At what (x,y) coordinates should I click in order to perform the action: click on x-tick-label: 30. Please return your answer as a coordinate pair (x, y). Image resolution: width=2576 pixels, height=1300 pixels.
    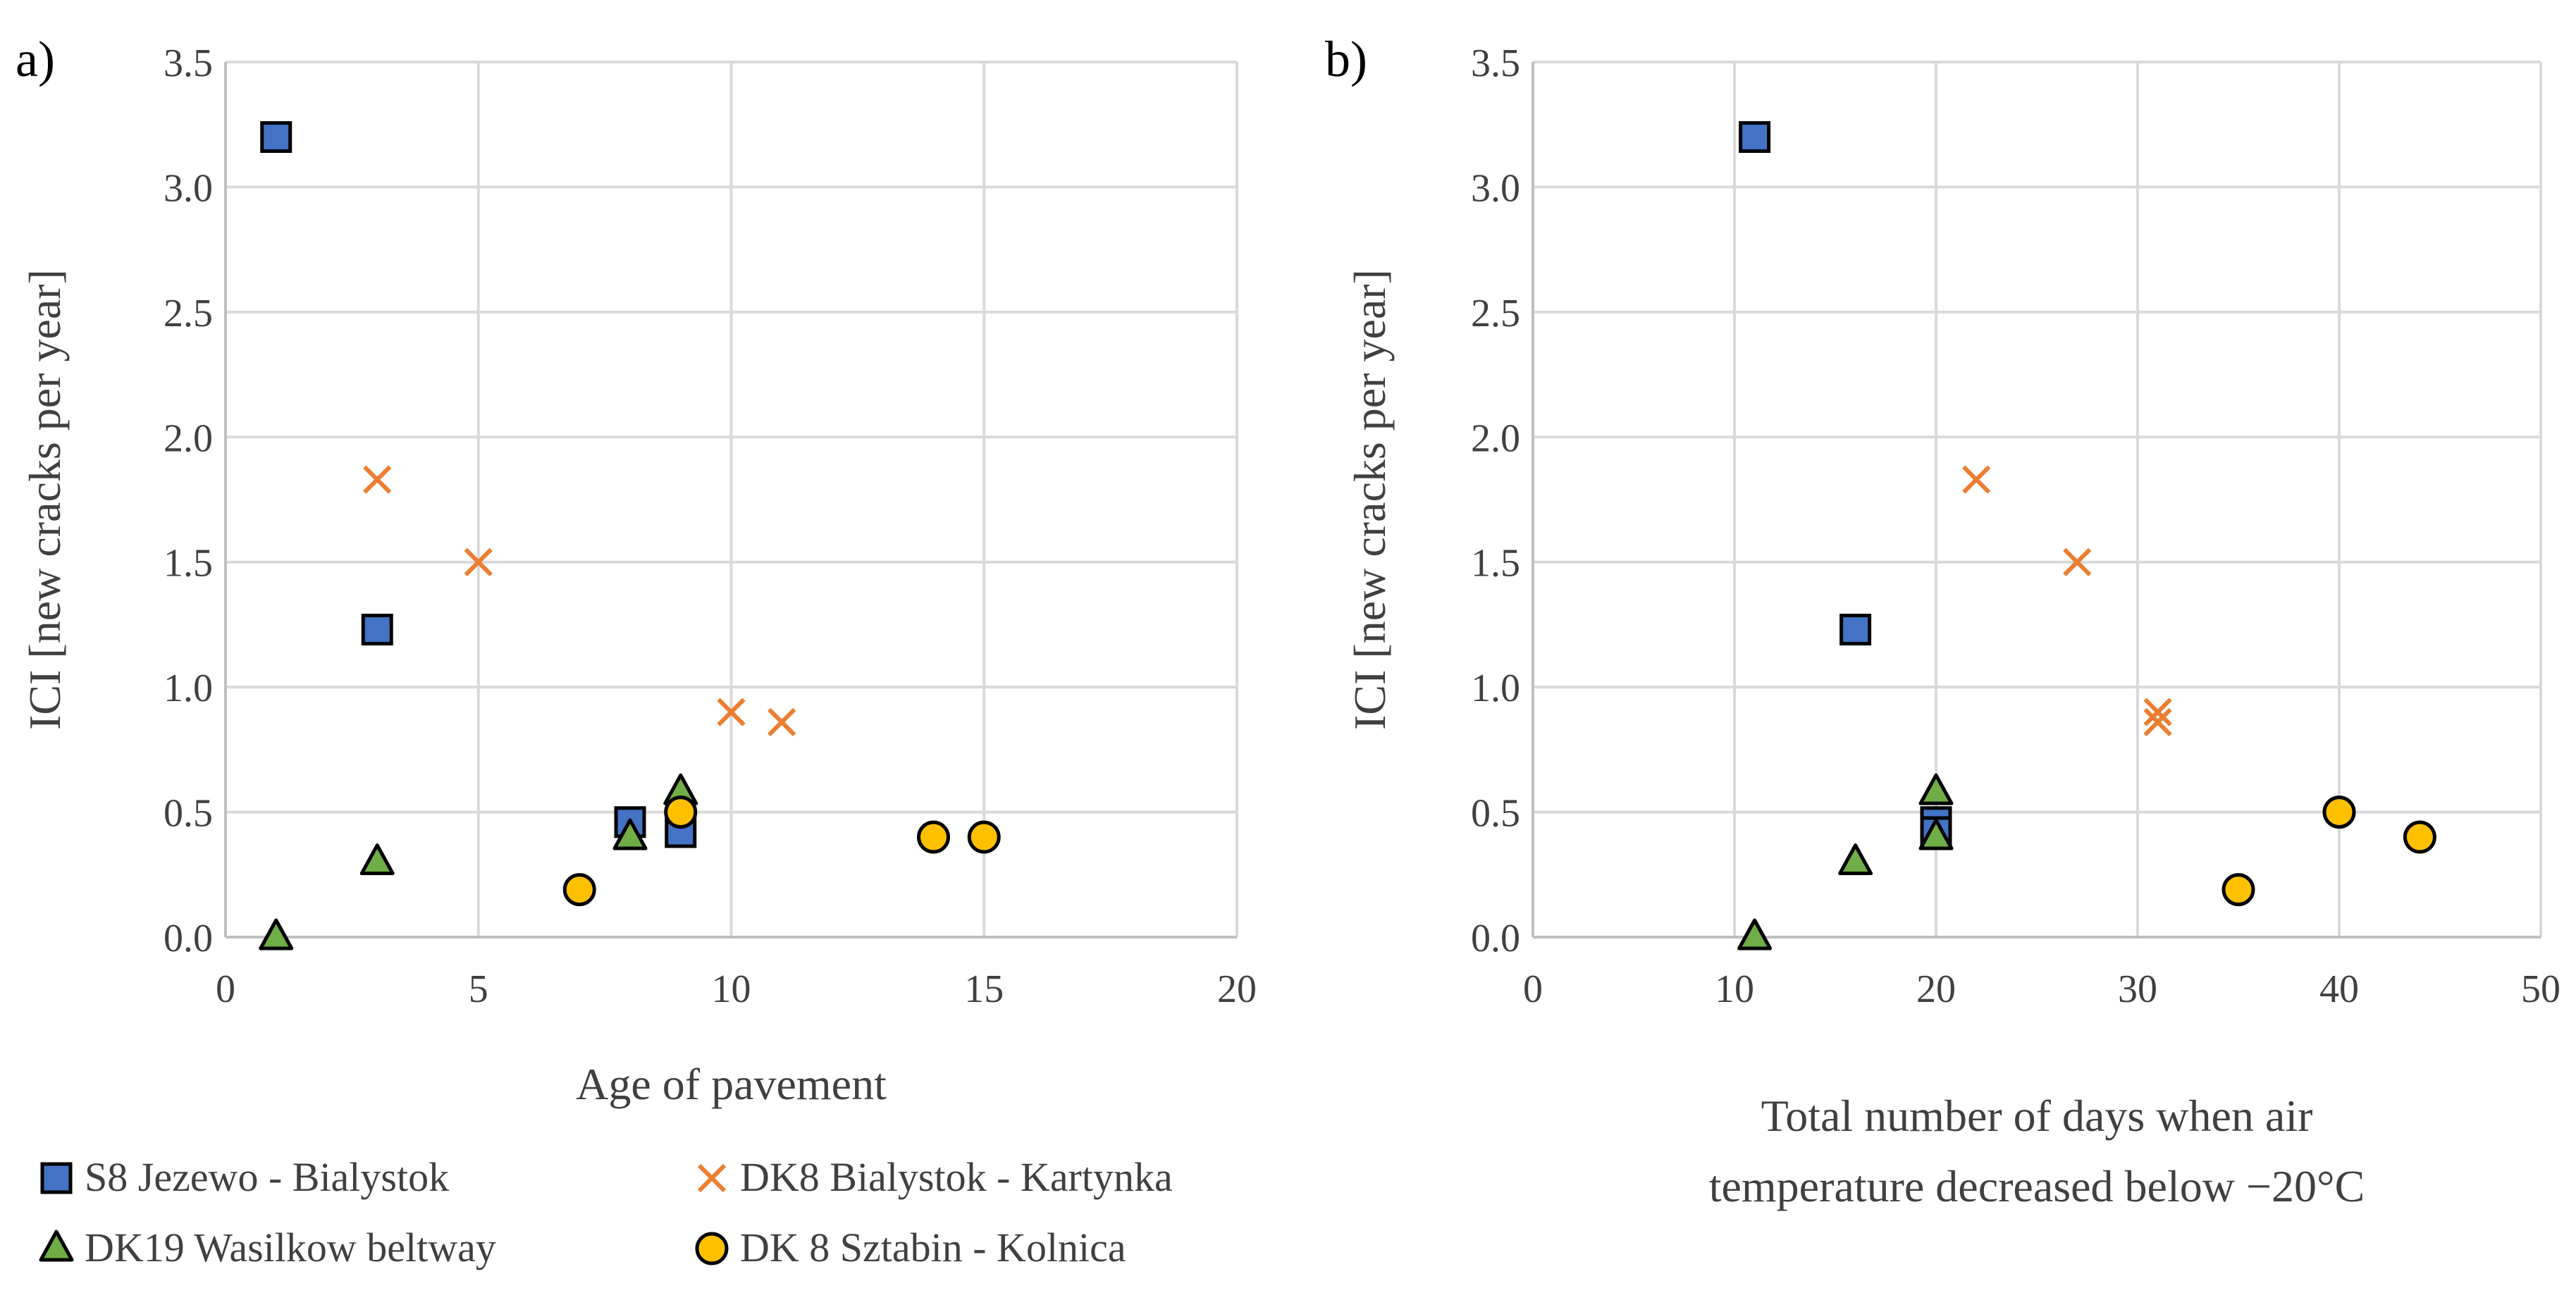
    Looking at the image, I should click on (2137, 989).